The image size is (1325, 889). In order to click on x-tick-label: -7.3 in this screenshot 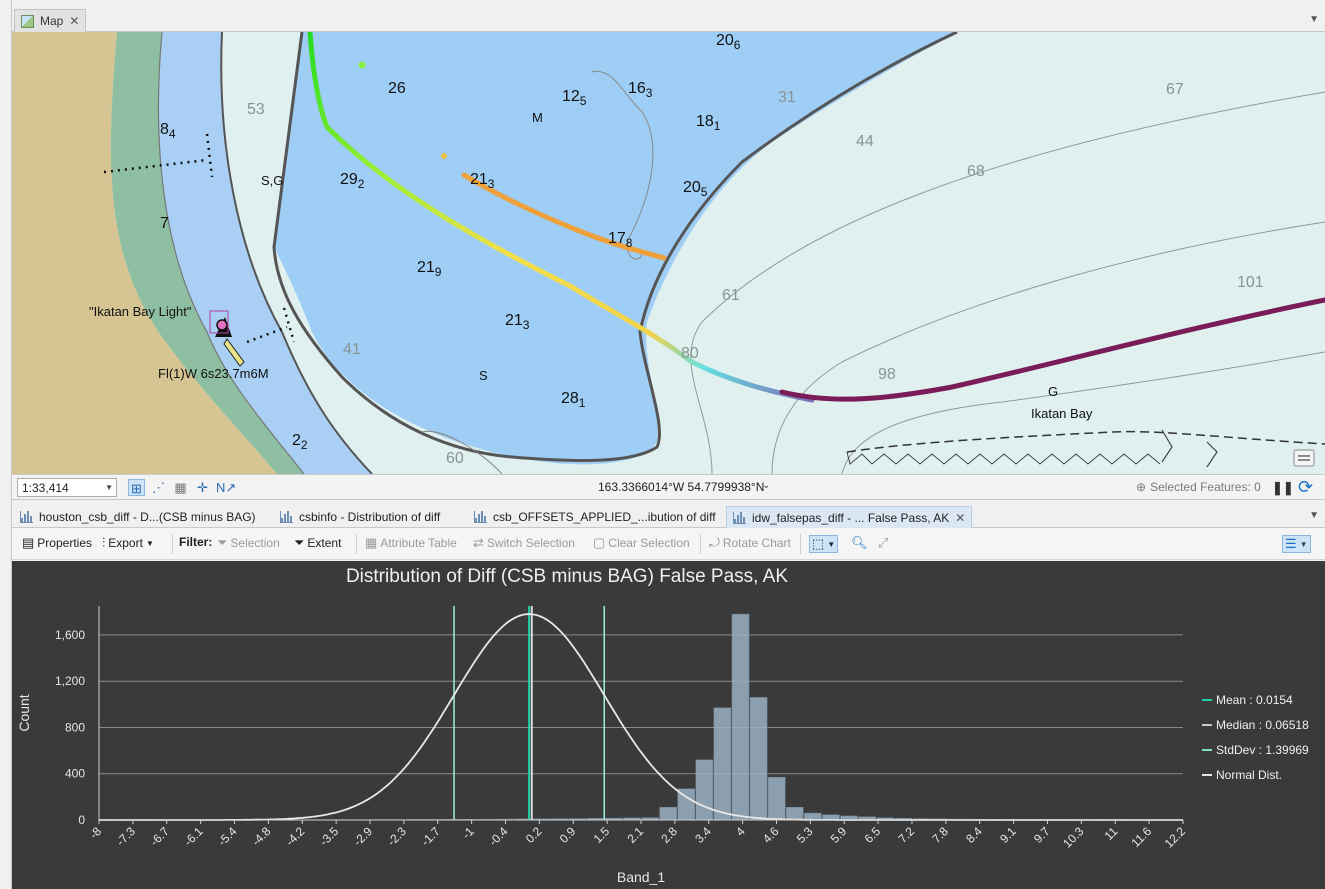, I will do `click(125, 836)`.